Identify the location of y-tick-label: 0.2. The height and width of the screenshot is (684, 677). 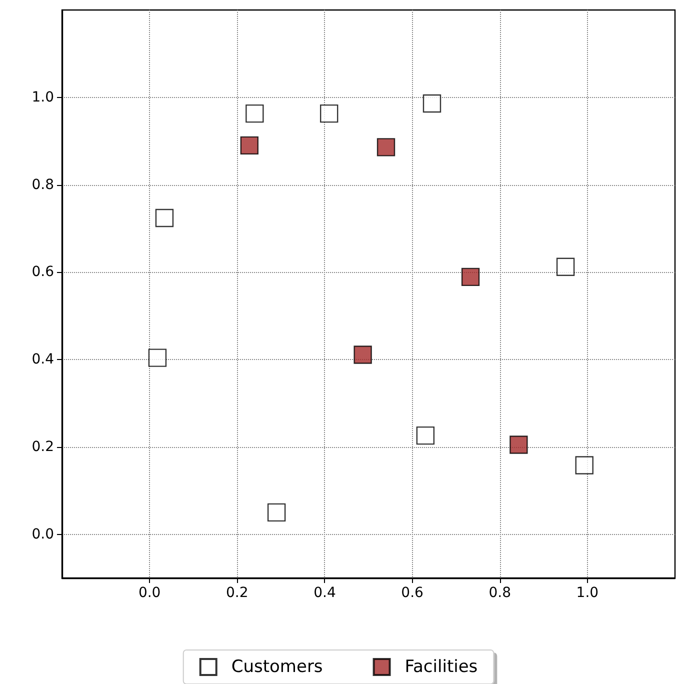
(43, 446).